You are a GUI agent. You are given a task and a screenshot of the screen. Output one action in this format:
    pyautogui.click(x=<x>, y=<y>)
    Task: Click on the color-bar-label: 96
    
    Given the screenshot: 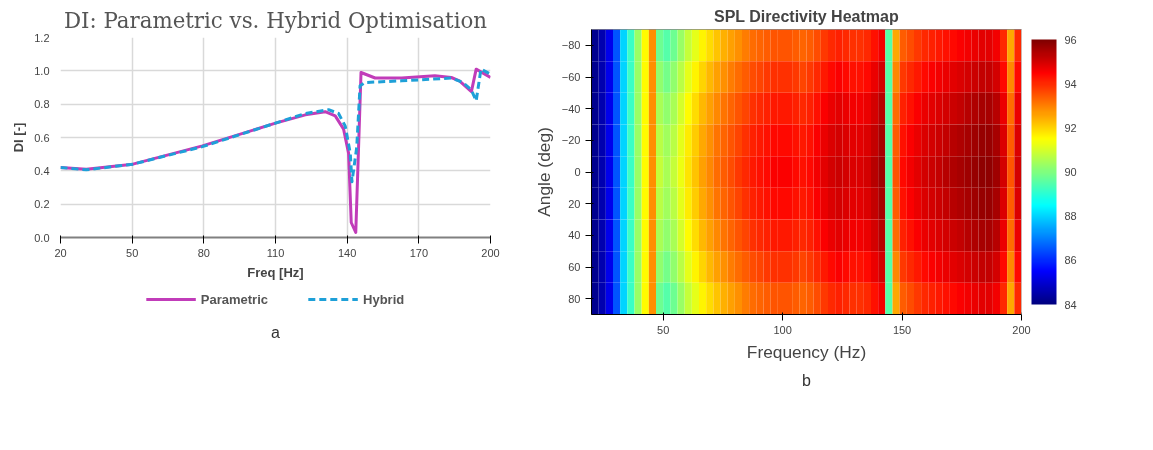 What is the action you would take?
    pyautogui.click(x=1070, y=39)
    